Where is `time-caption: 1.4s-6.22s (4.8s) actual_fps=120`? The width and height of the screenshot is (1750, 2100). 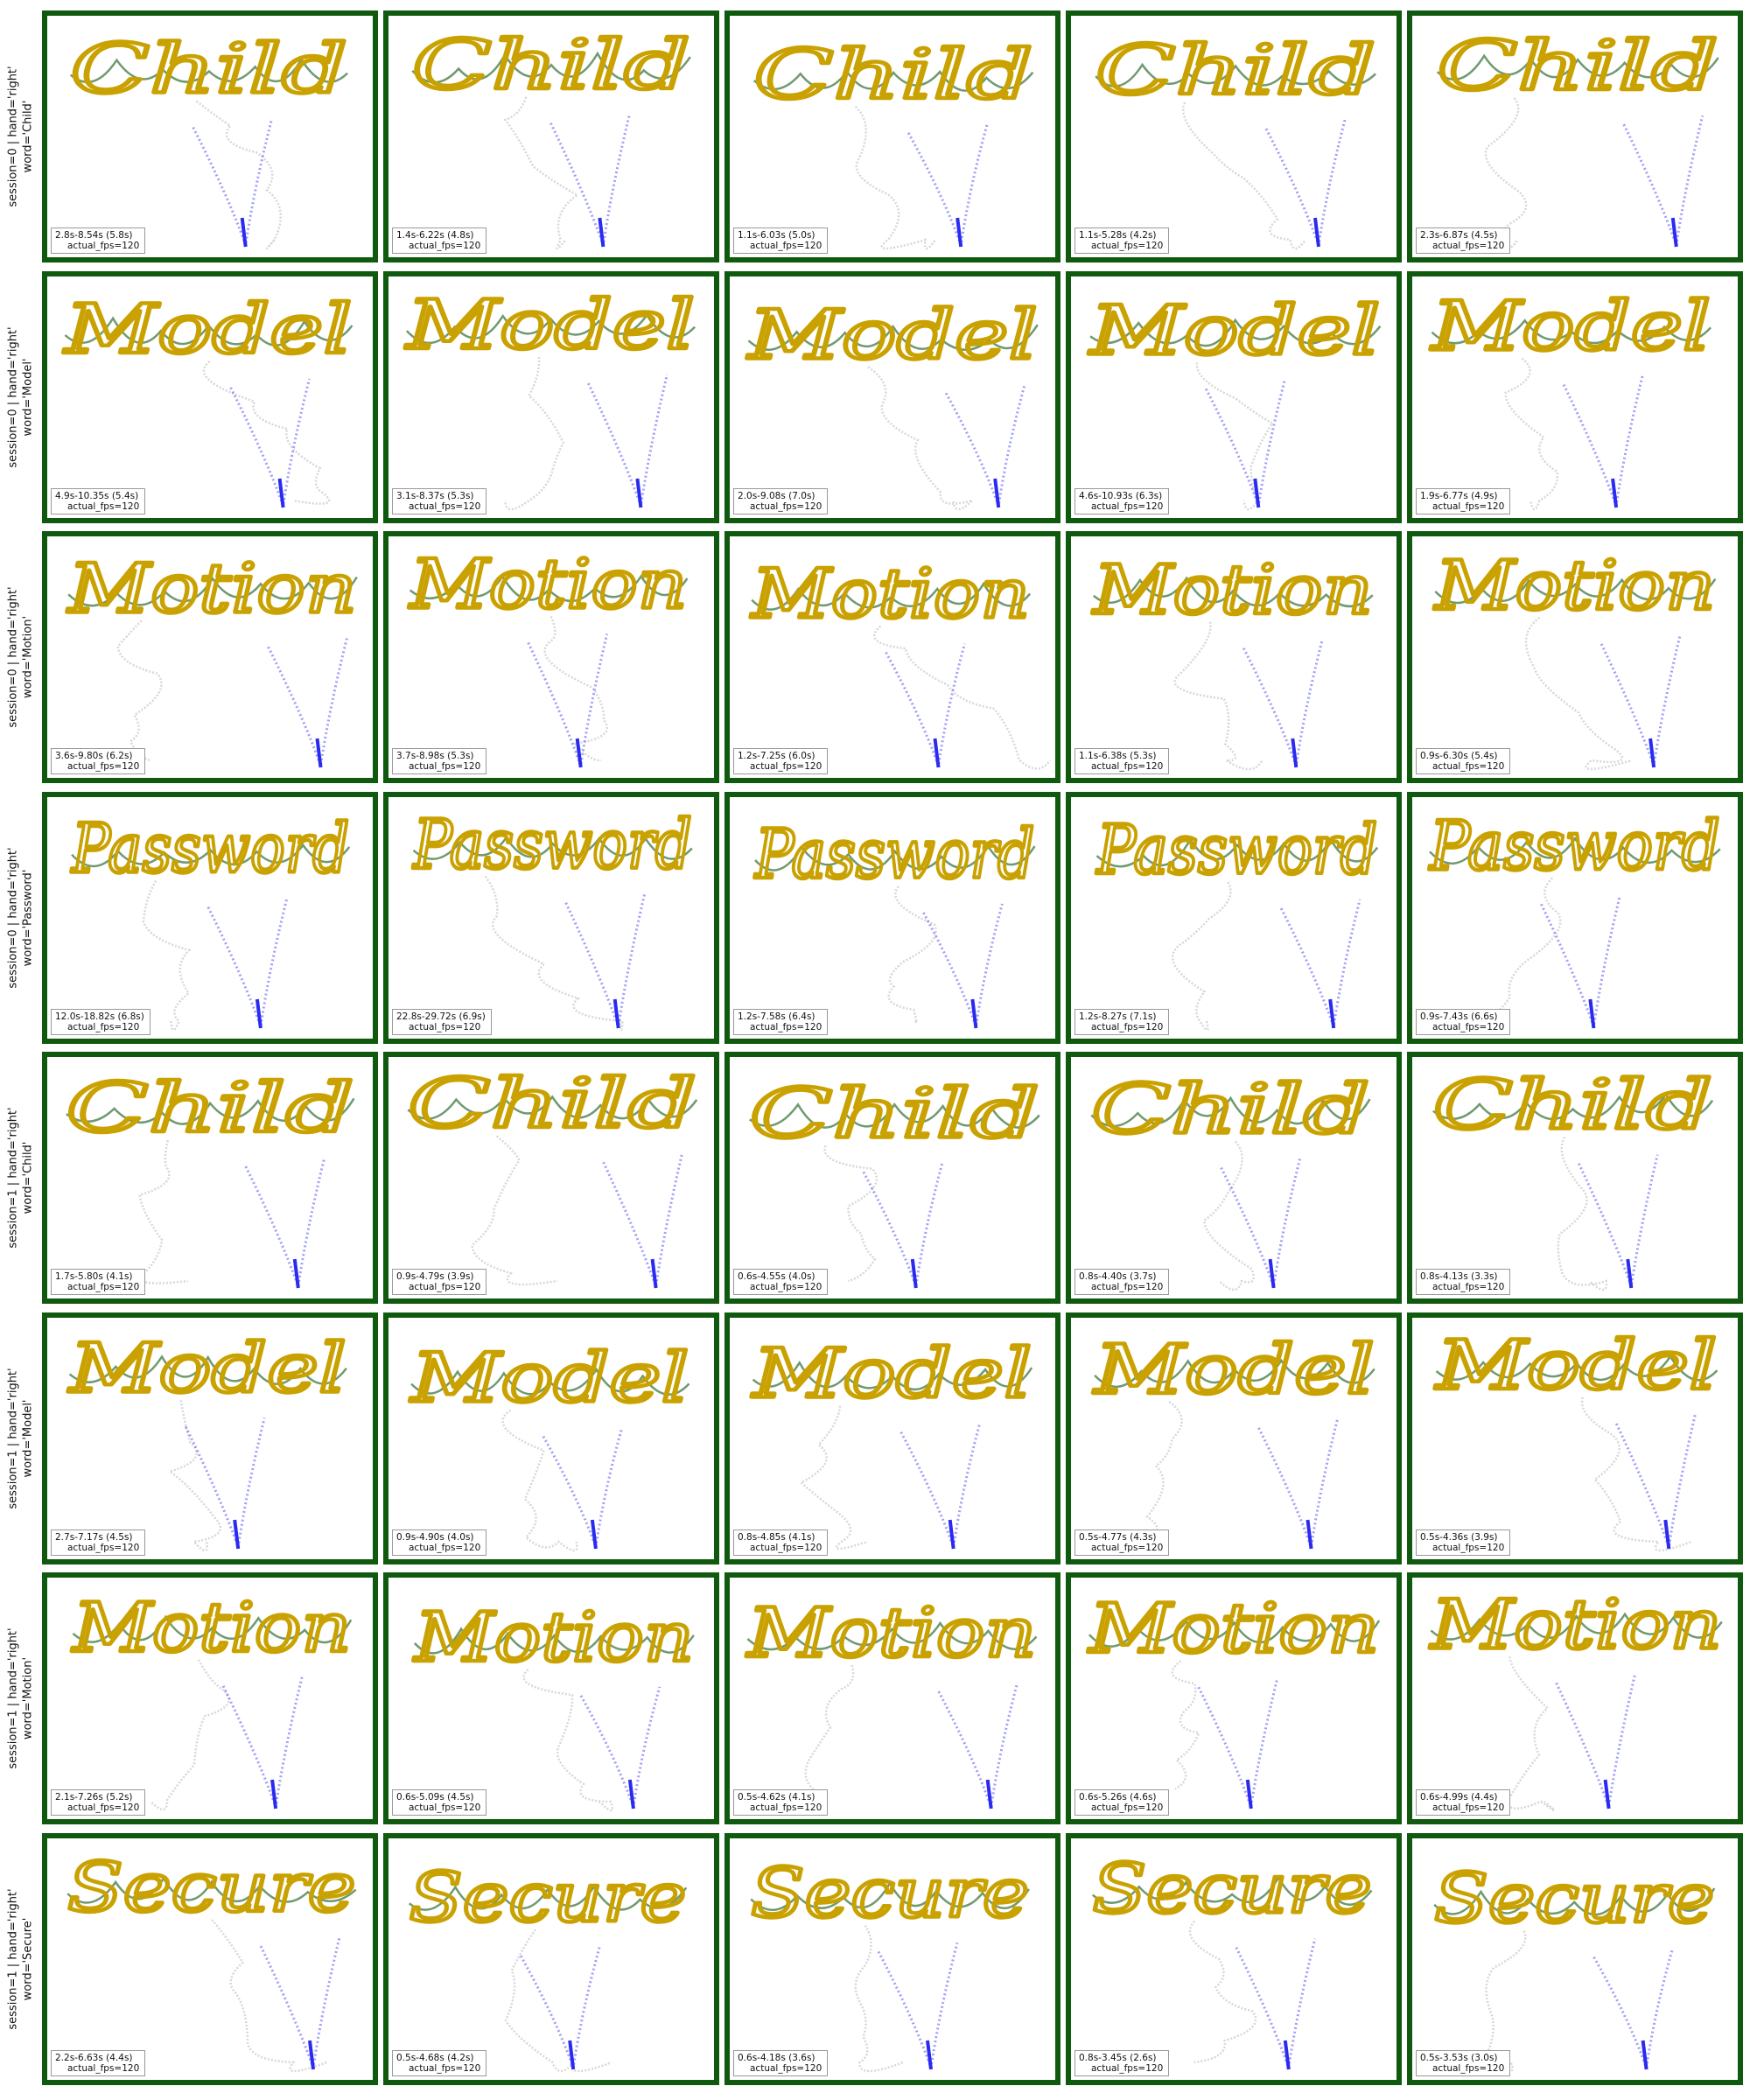 time-caption: 1.4s-6.22s (4.8s) actual_fps=120 is located at coordinates (439, 241).